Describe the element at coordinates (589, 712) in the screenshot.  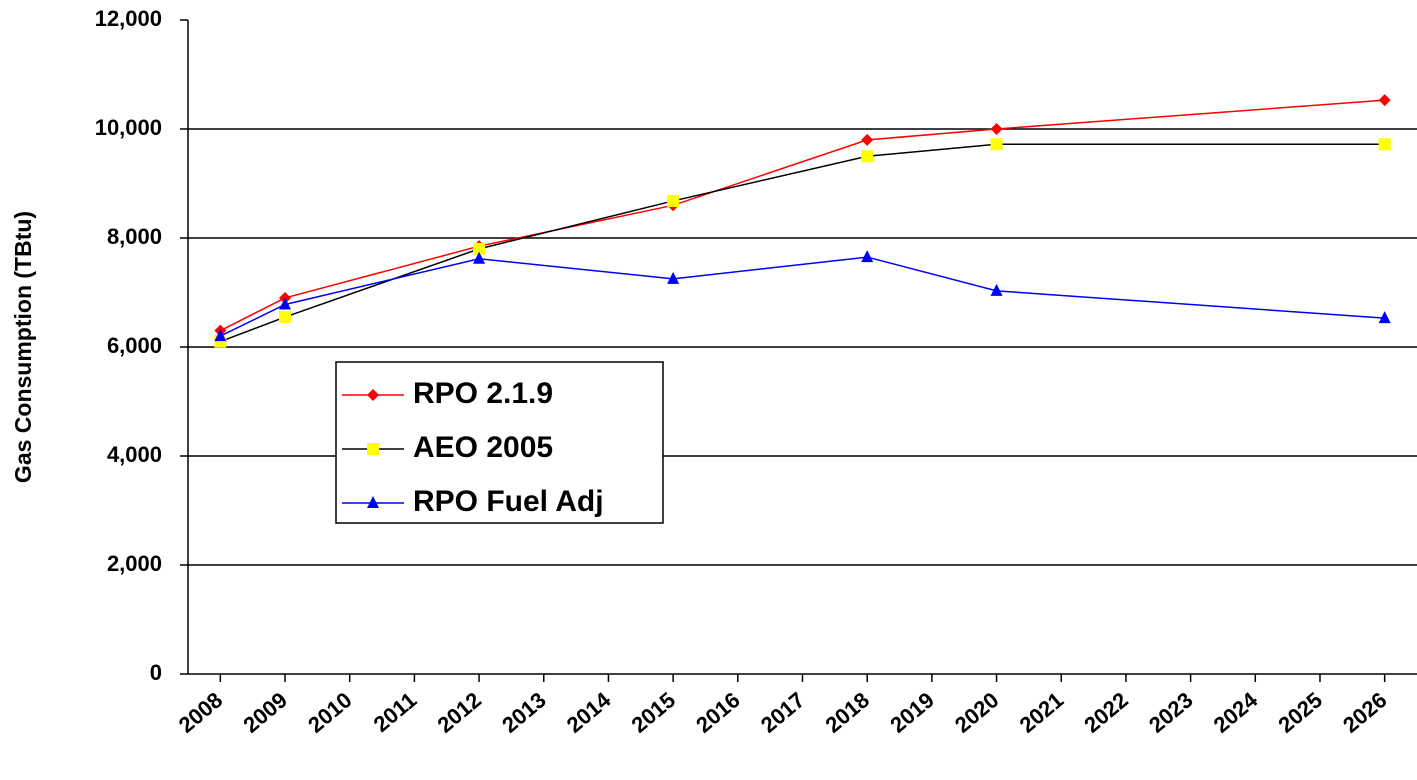
I see `x-tick-label: 2014` at that location.